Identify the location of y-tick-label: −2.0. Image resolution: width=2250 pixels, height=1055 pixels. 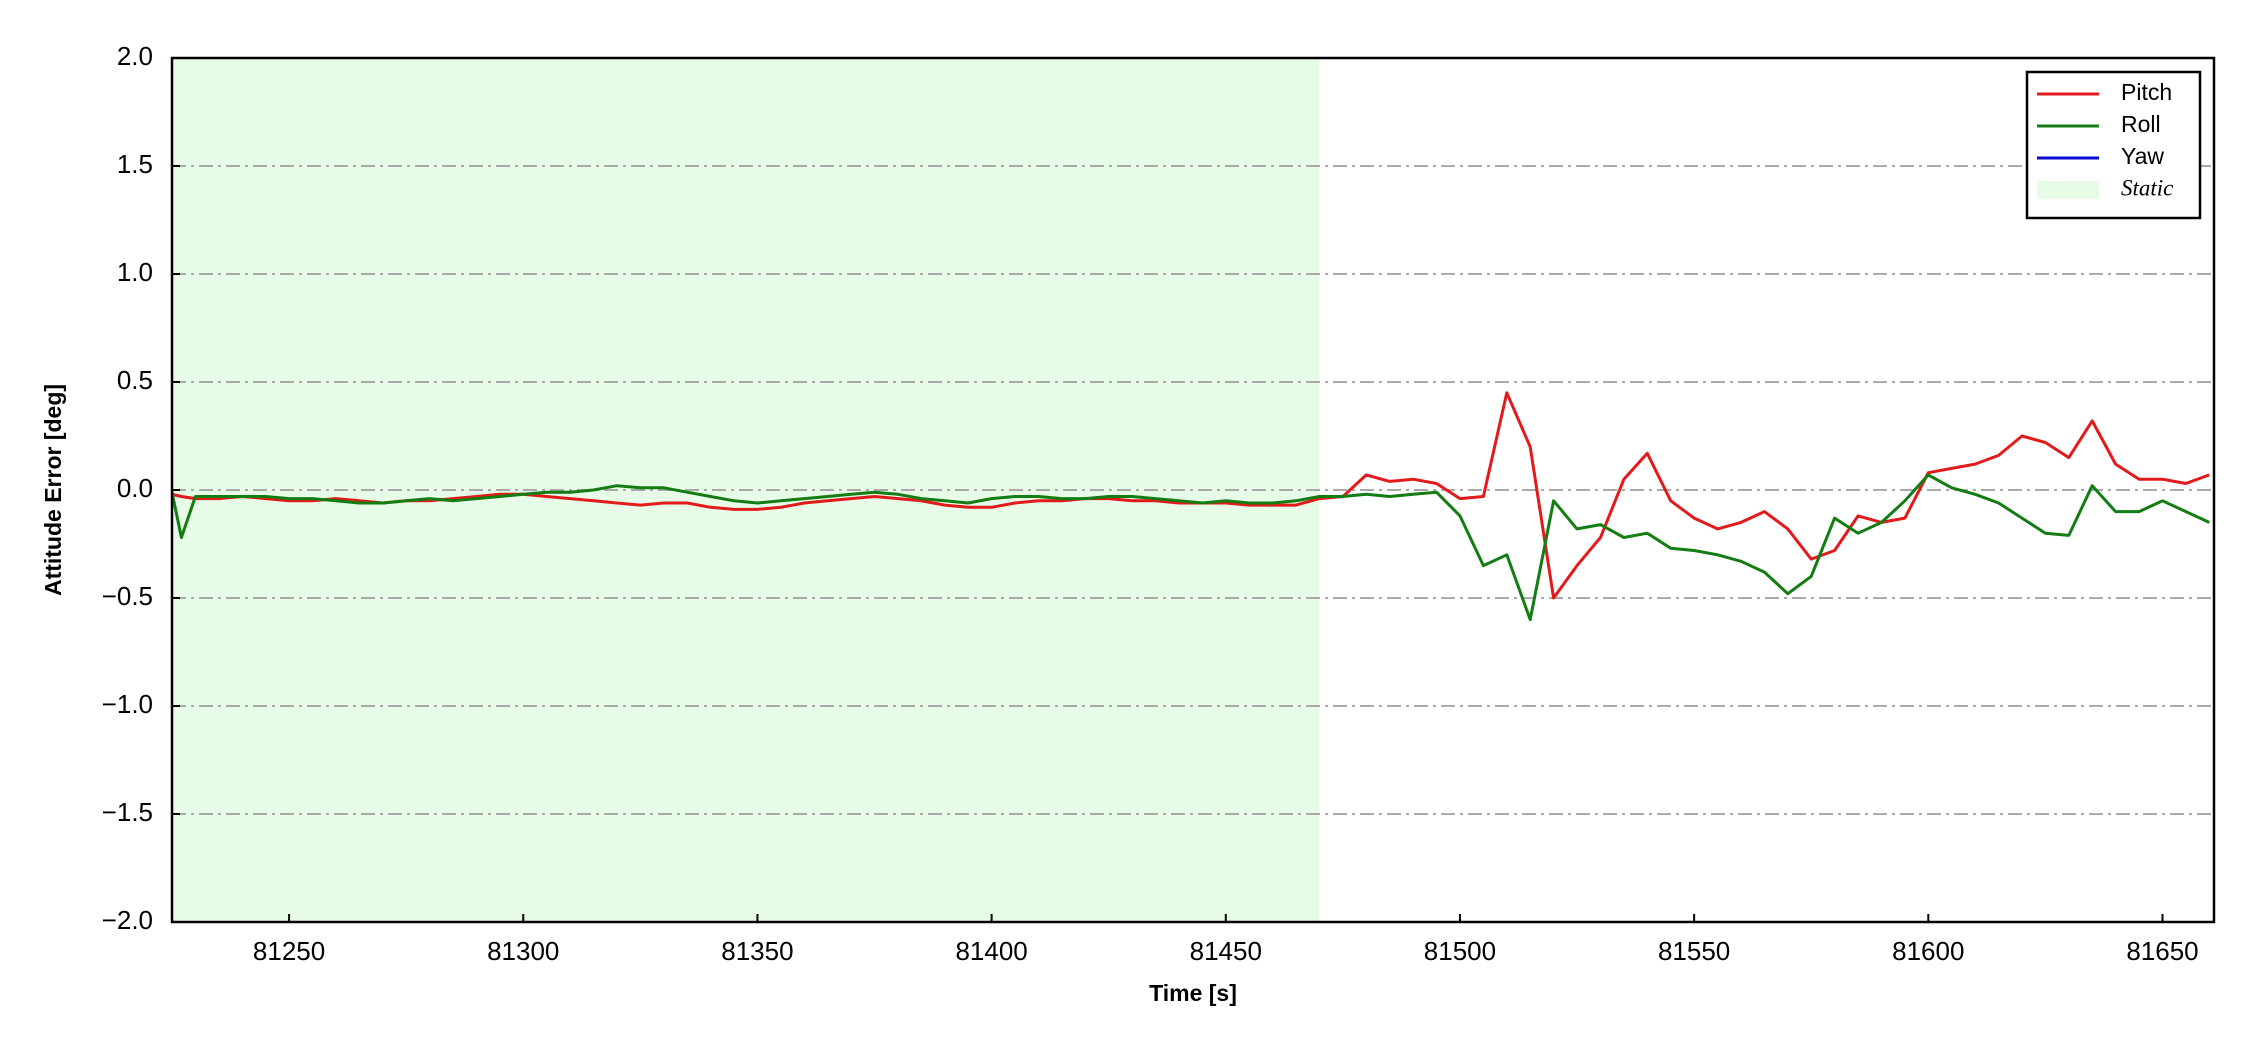
(127, 920).